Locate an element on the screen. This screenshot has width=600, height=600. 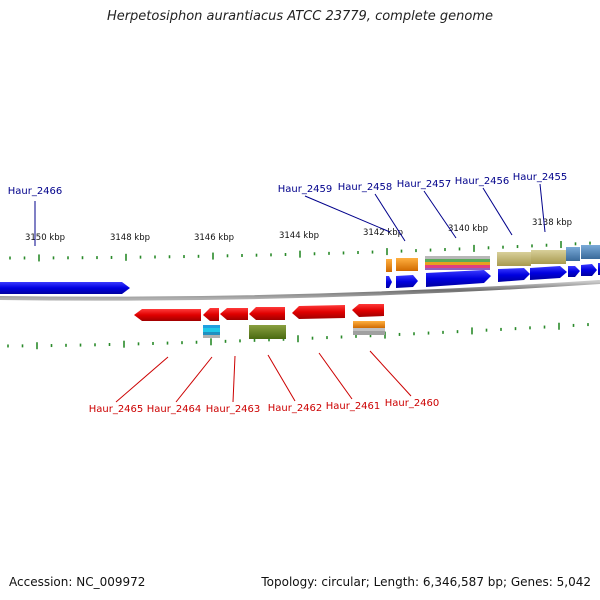
coordinate-tick-label: 3146 kbp is located at coordinates (214, 238).